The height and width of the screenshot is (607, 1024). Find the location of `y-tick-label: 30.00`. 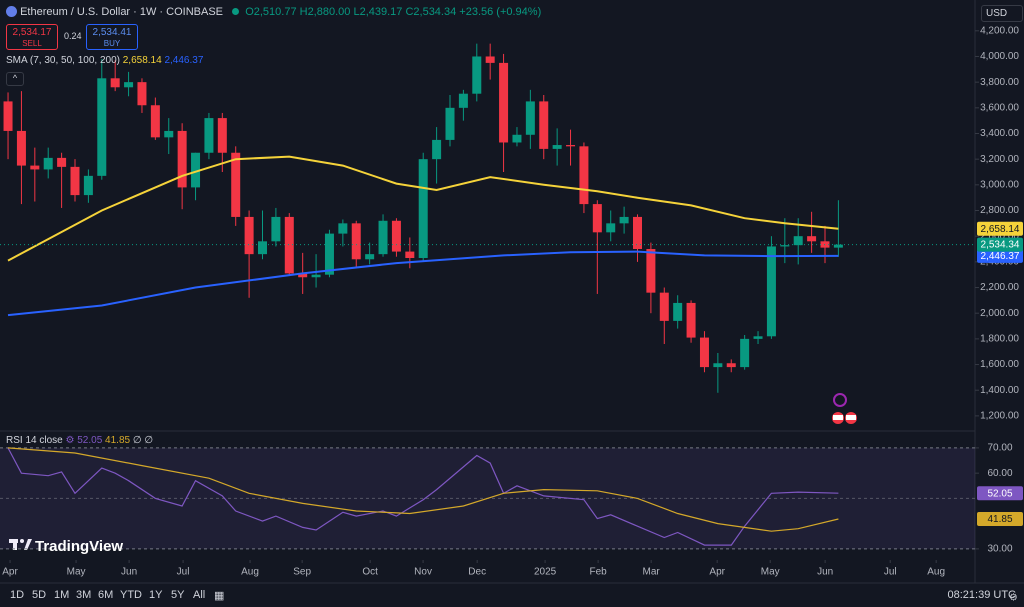

y-tick-label: 30.00 is located at coordinates (999, 549).